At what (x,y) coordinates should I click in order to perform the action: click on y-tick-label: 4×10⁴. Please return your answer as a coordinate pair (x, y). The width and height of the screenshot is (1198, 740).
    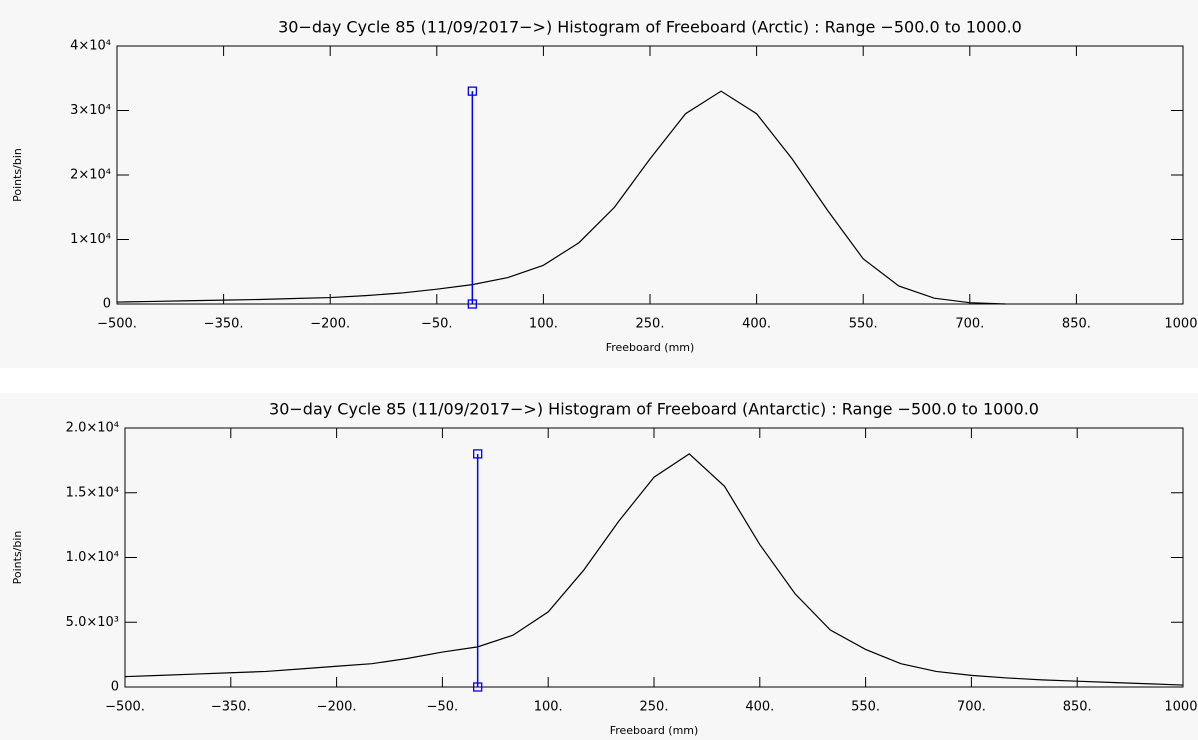
    Looking at the image, I should click on (90, 46).